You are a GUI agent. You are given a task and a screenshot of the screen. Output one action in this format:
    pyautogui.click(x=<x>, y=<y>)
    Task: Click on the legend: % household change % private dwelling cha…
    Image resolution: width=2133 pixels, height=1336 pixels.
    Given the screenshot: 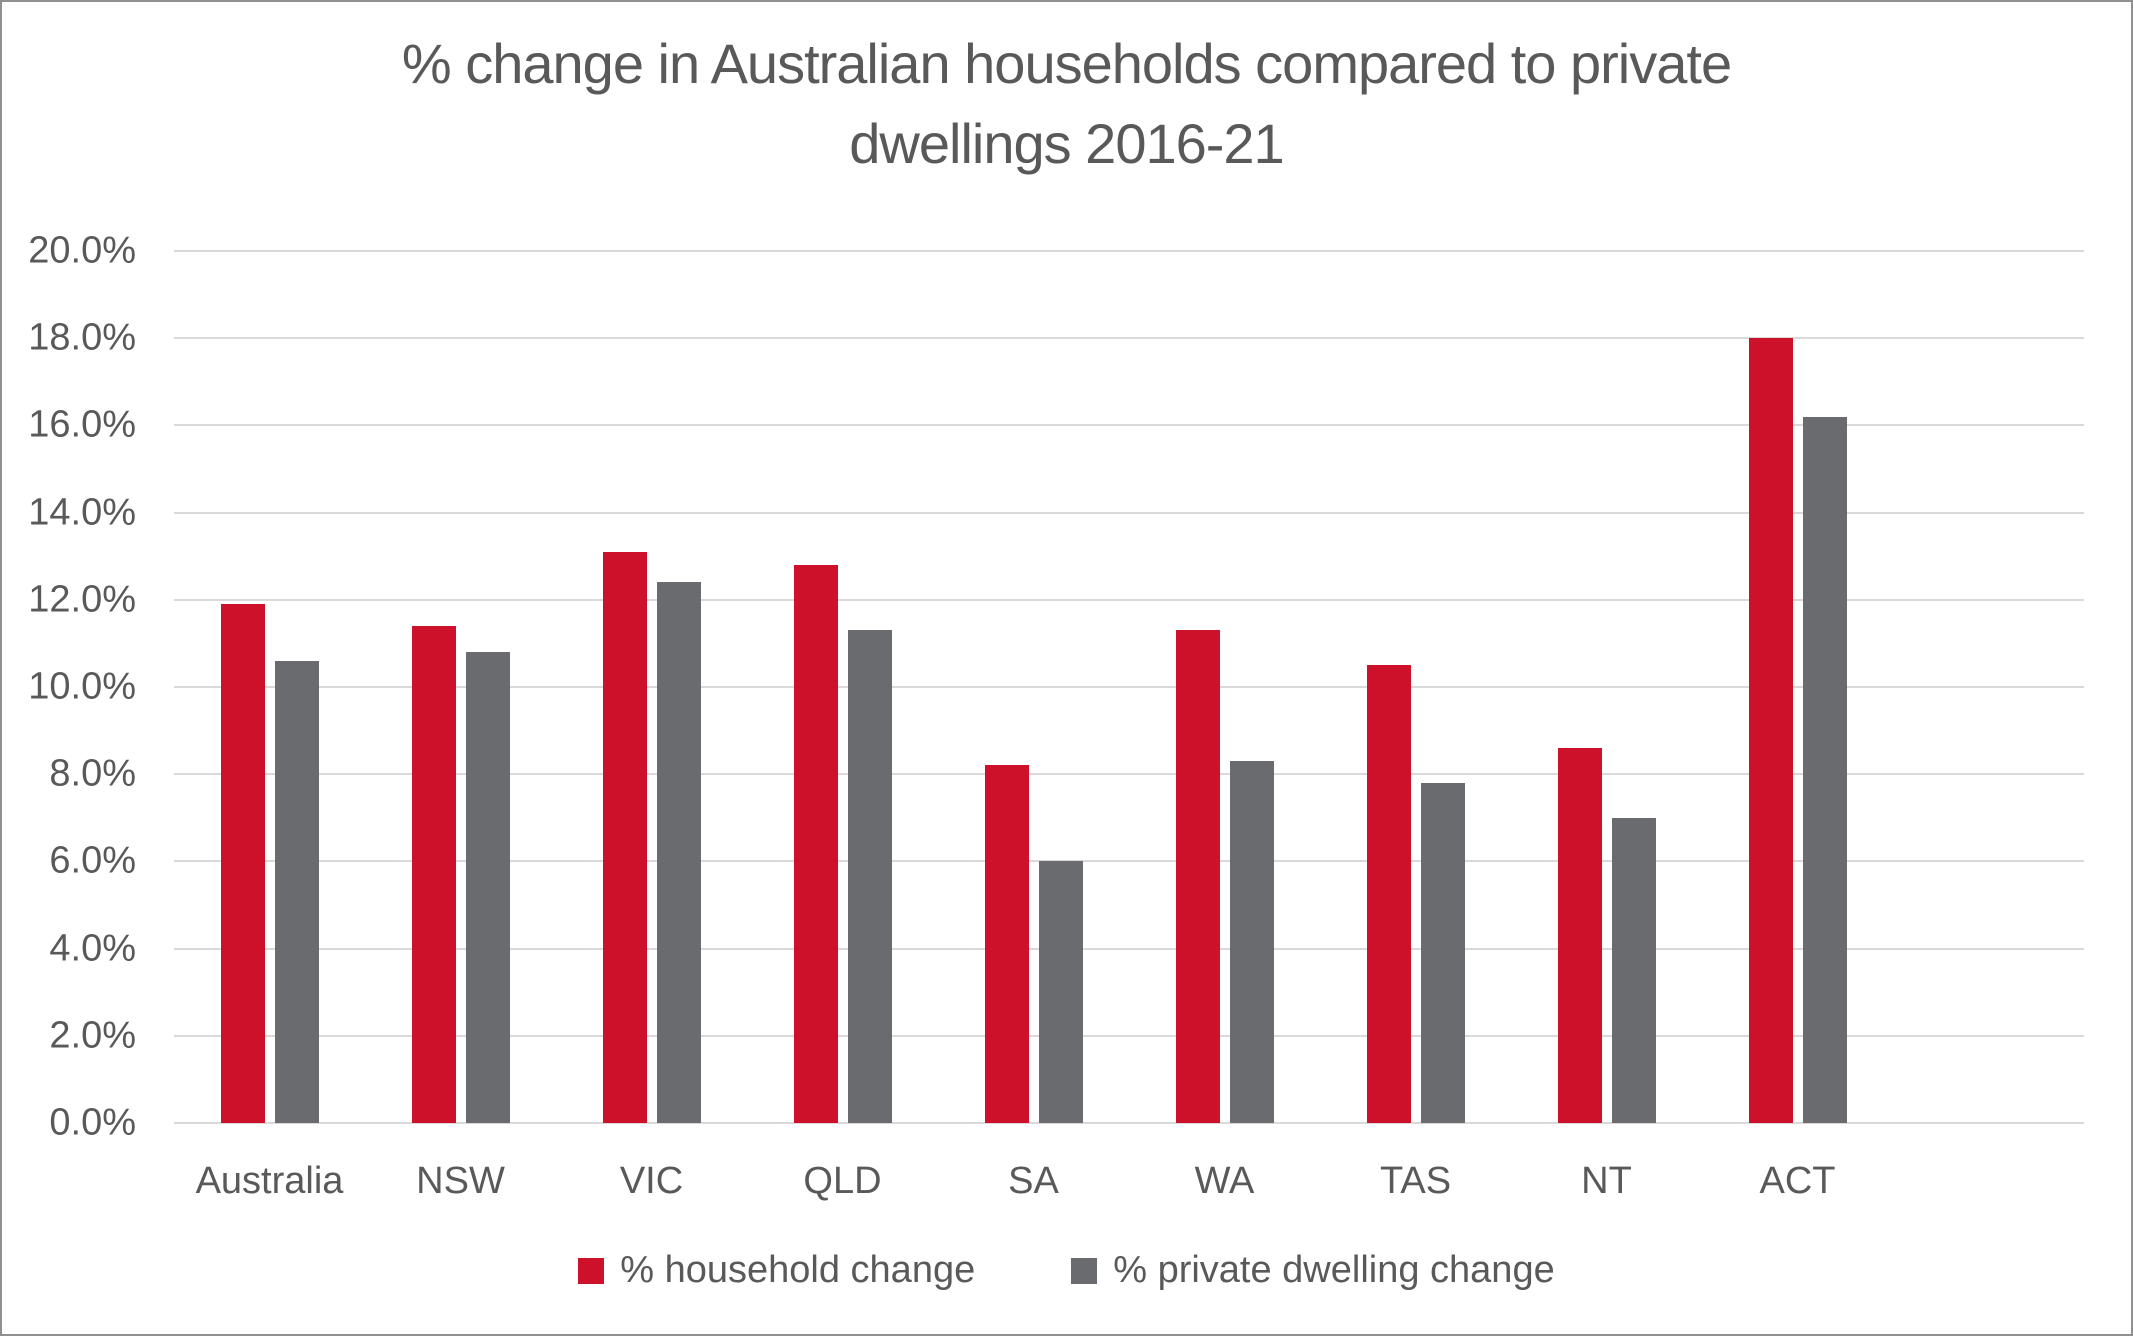 What is the action you would take?
    pyautogui.click(x=1066, y=1270)
    